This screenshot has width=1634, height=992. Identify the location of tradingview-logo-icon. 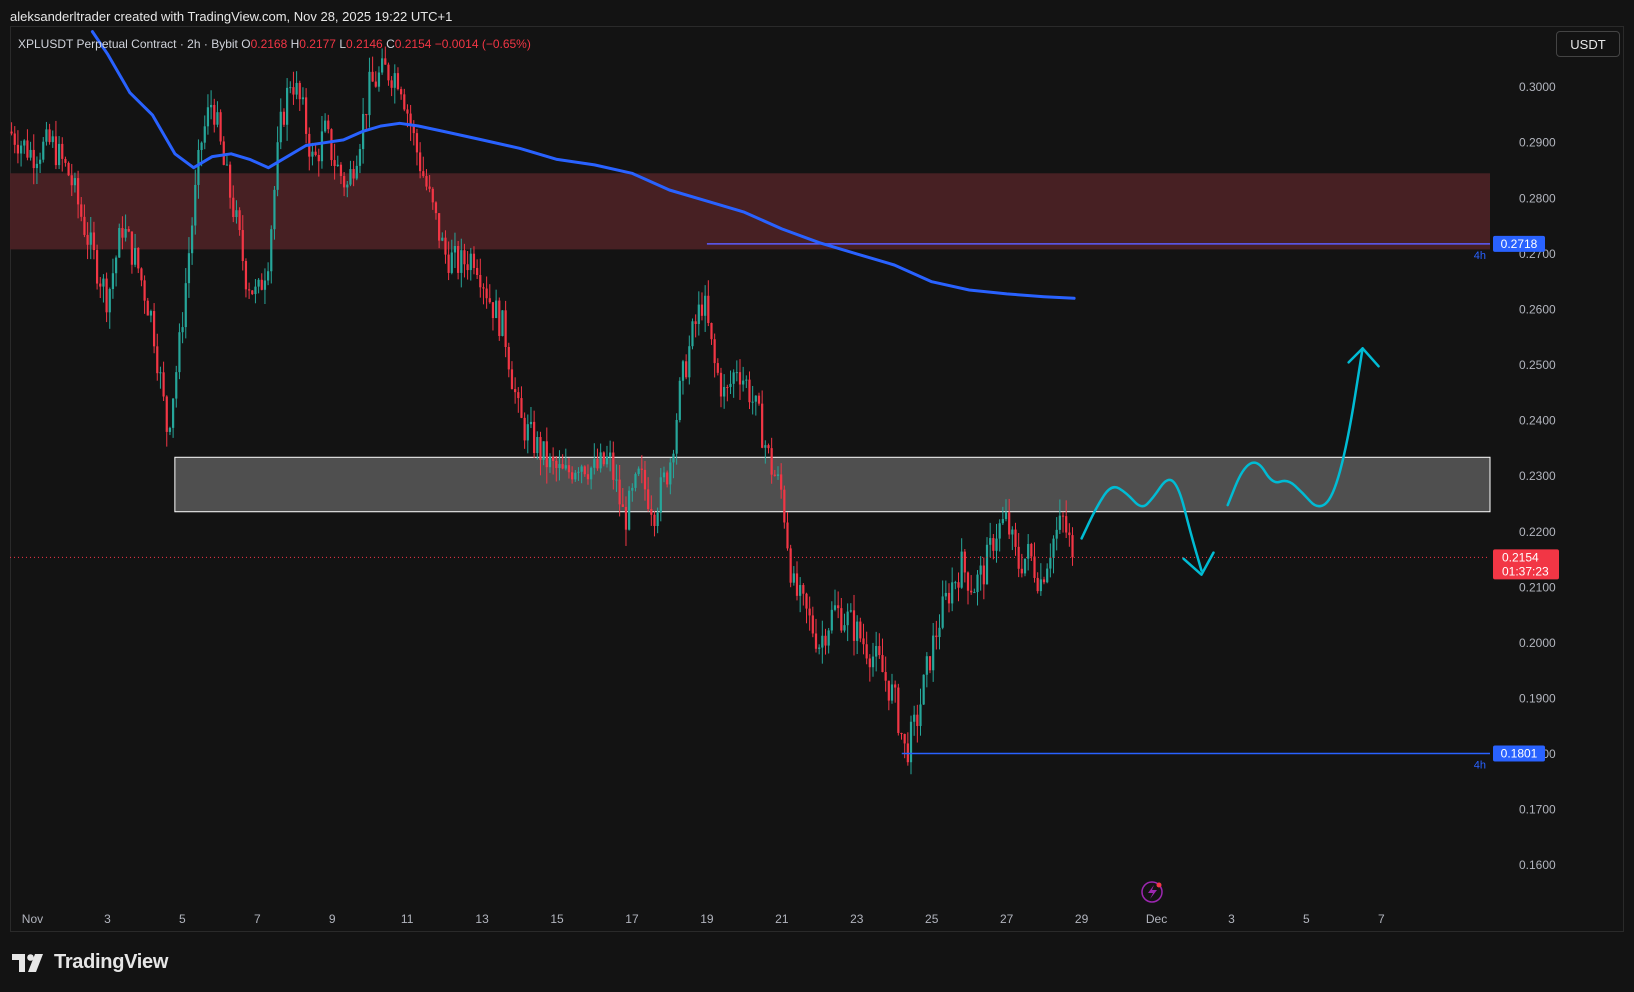
(27, 962).